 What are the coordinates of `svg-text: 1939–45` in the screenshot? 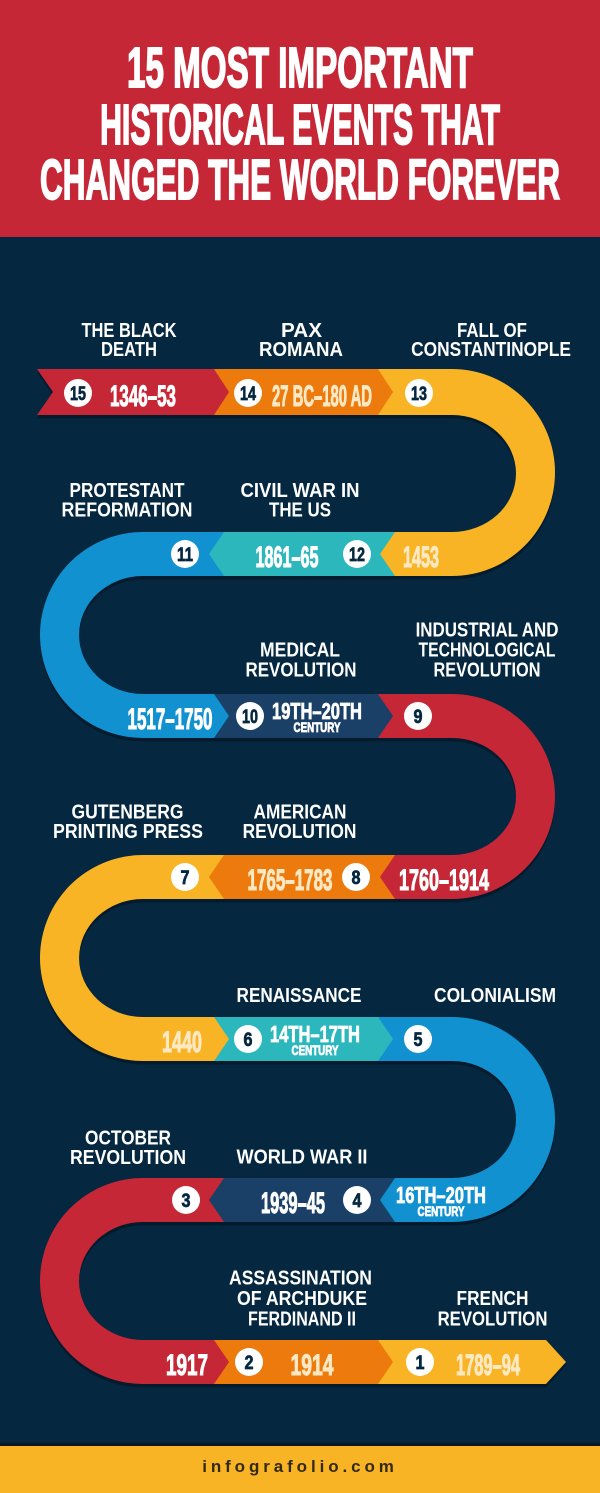 It's located at (293, 1203).